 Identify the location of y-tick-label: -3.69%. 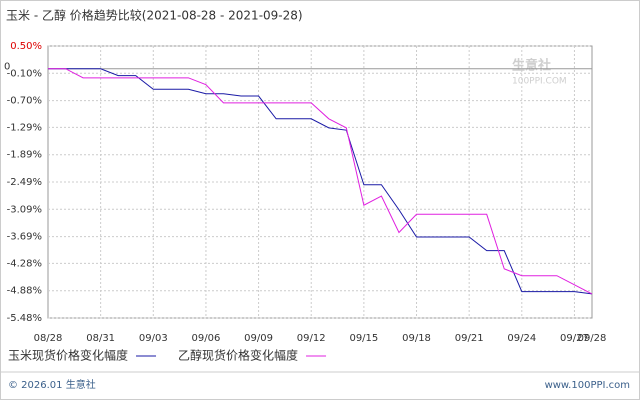
(24, 237).